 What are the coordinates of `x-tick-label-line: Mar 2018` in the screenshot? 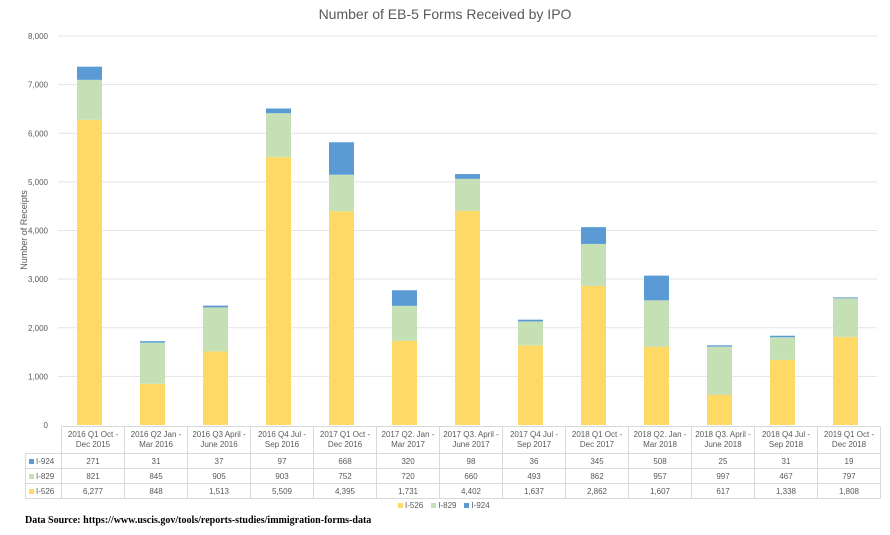 It's located at (660, 444).